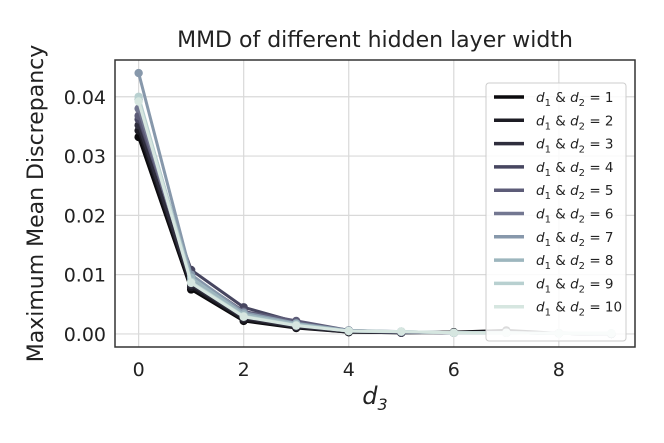 The height and width of the screenshot is (443, 664). Describe the element at coordinates (85, 98) in the screenshot. I see `y-tick-label: 0.04` at that location.